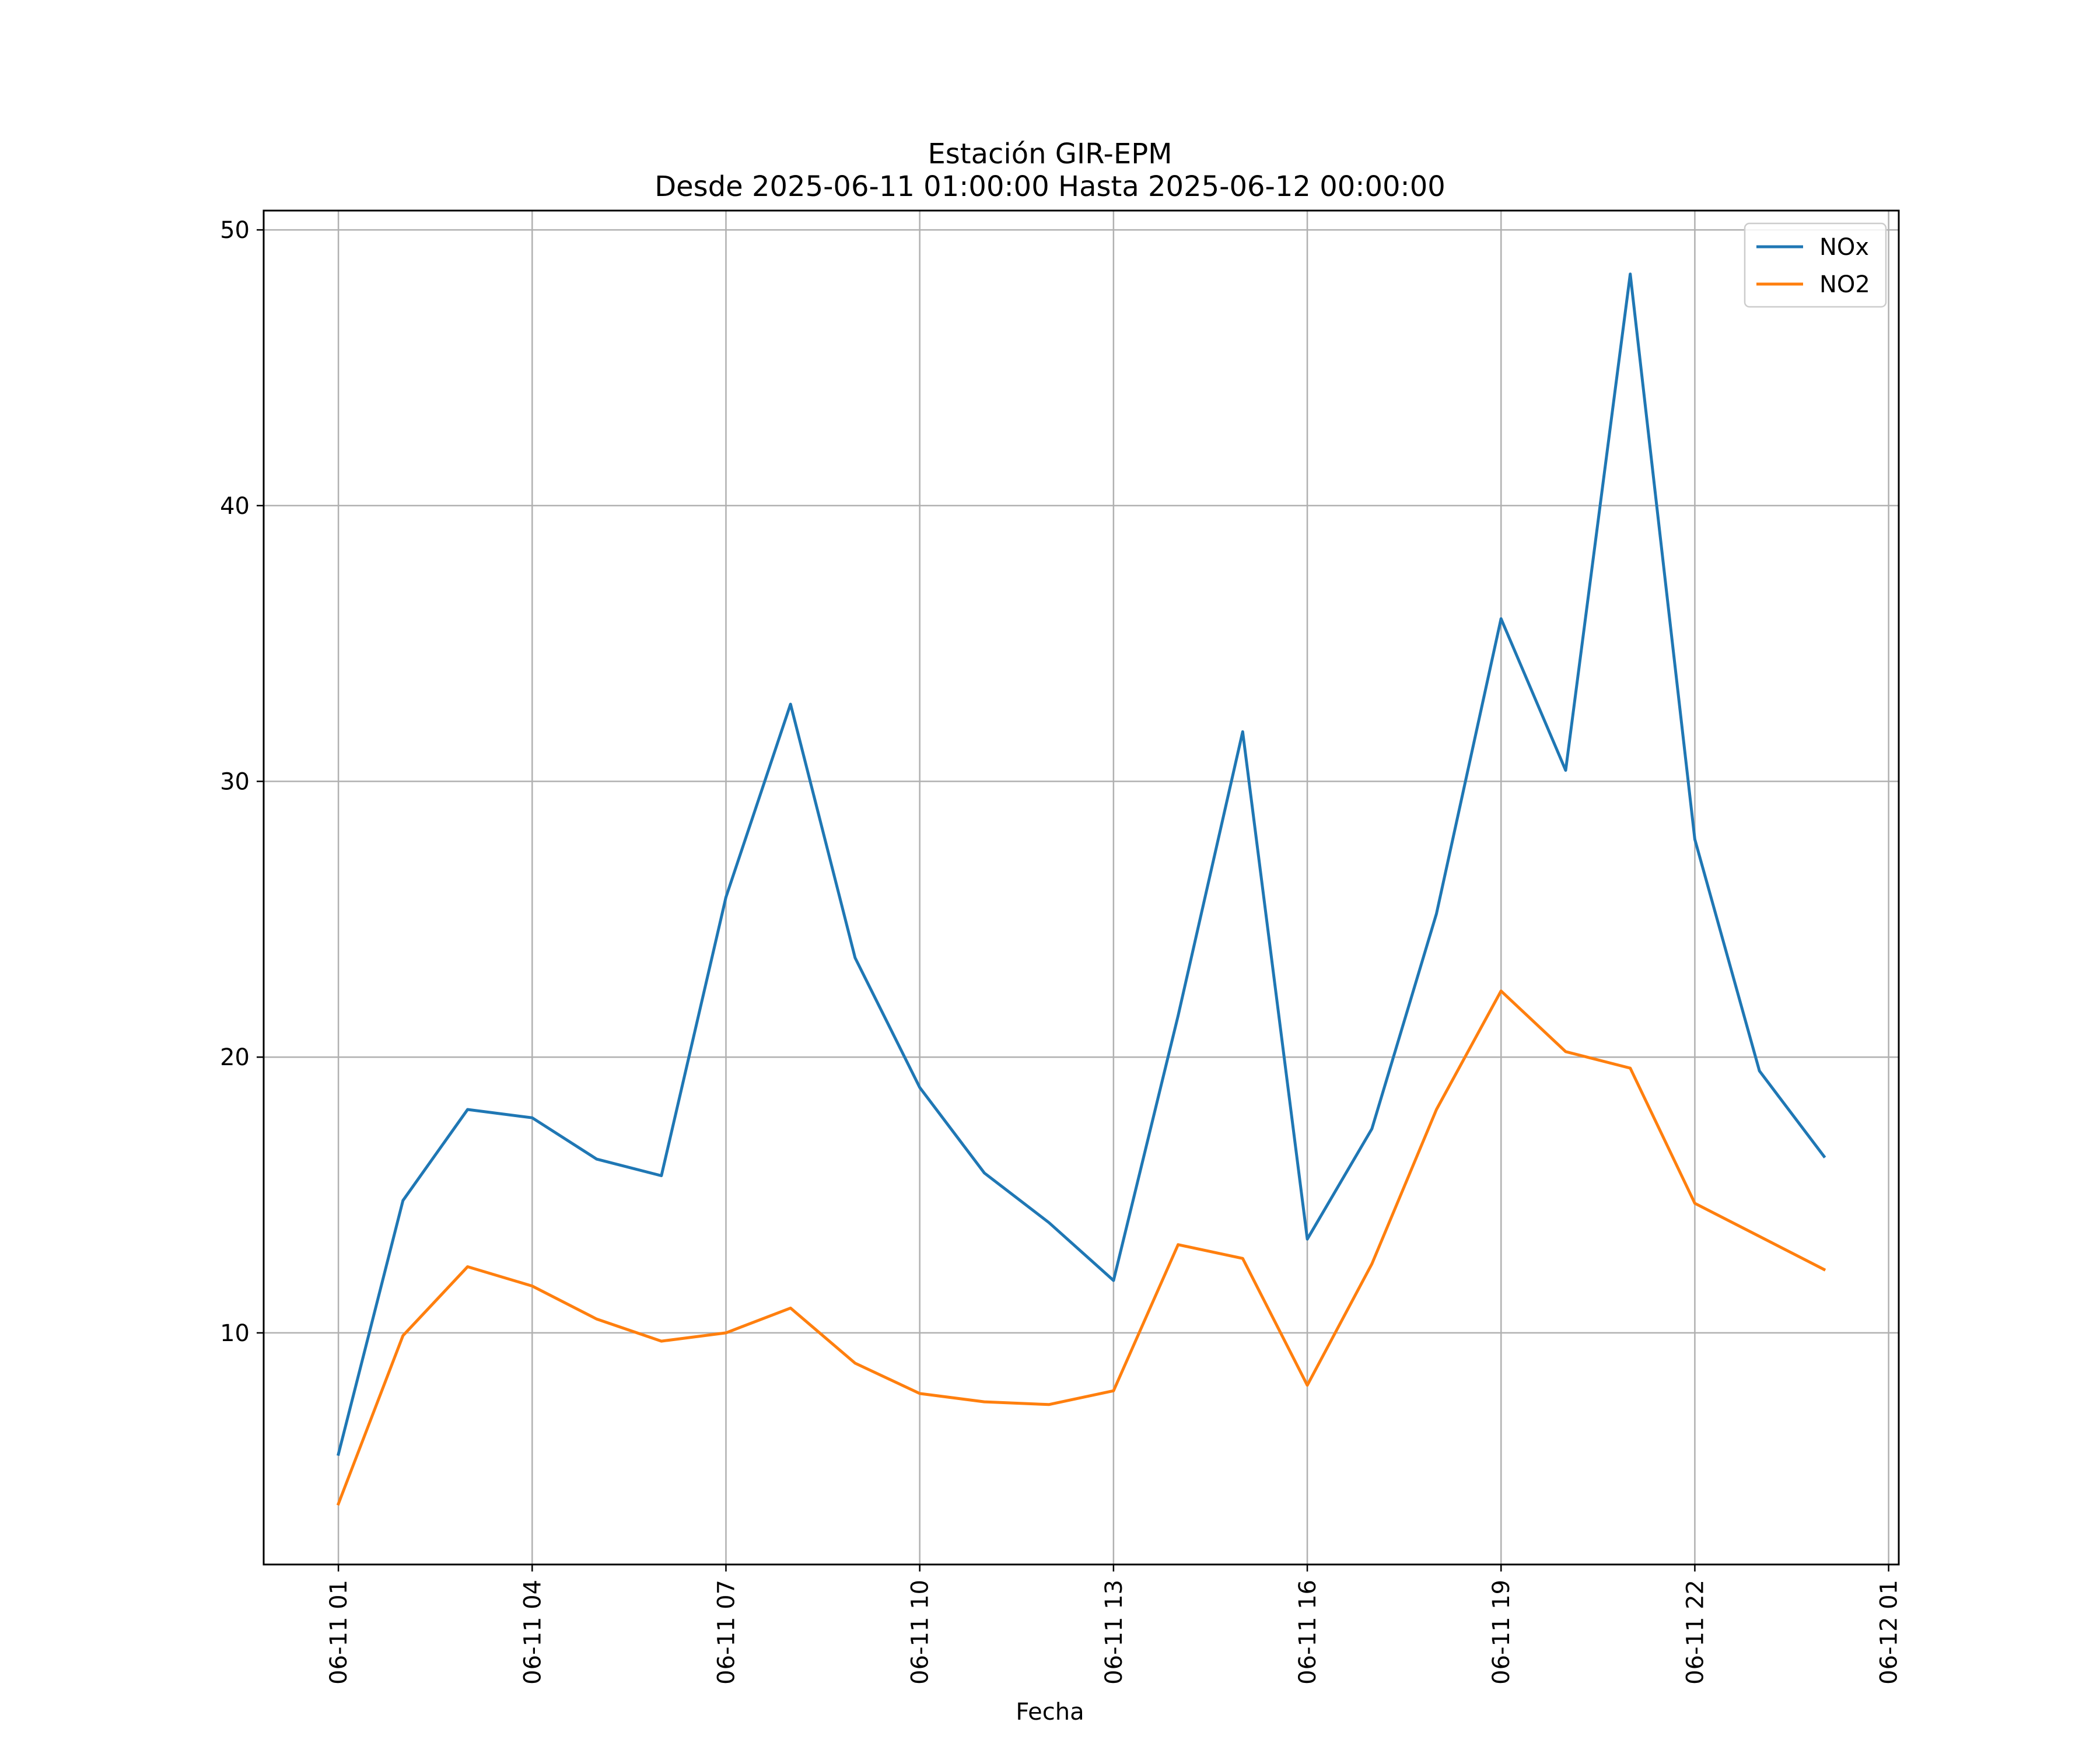 Image resolution: width=2100 pixels, height=1750 pixels. What do you see at coordinates (235, 506) in the screenshot?
I see `y-tick-label: 40` at bounding box center [235, 506].